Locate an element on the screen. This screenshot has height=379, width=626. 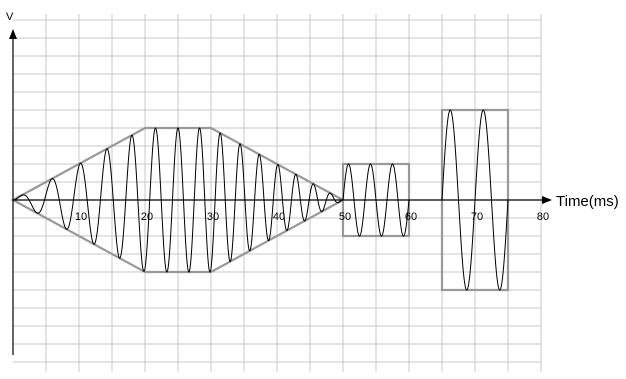
x-tick-label: 30 is located at coordinates (213, 217).